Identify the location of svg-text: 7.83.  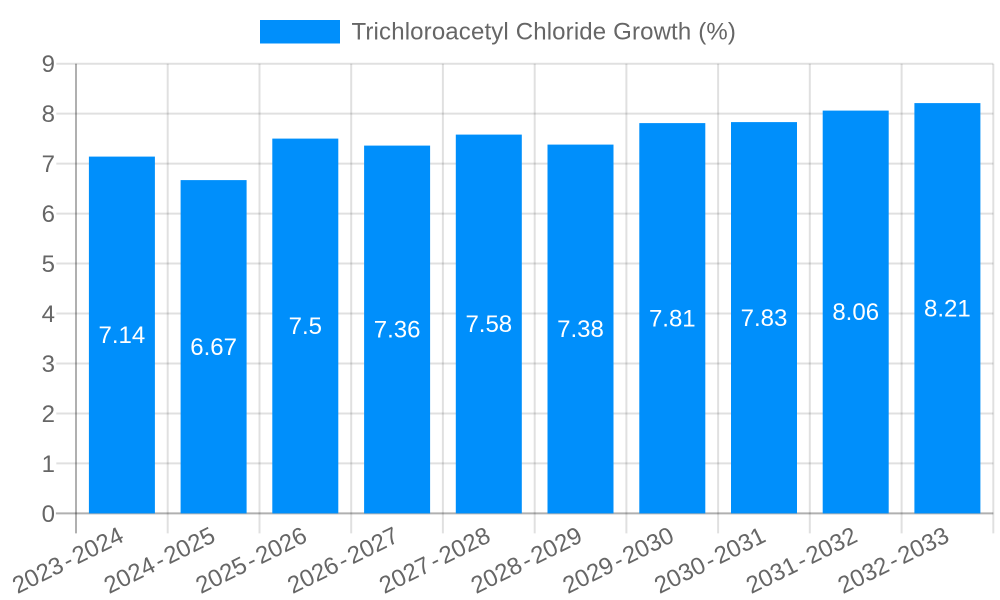
(764, 318).